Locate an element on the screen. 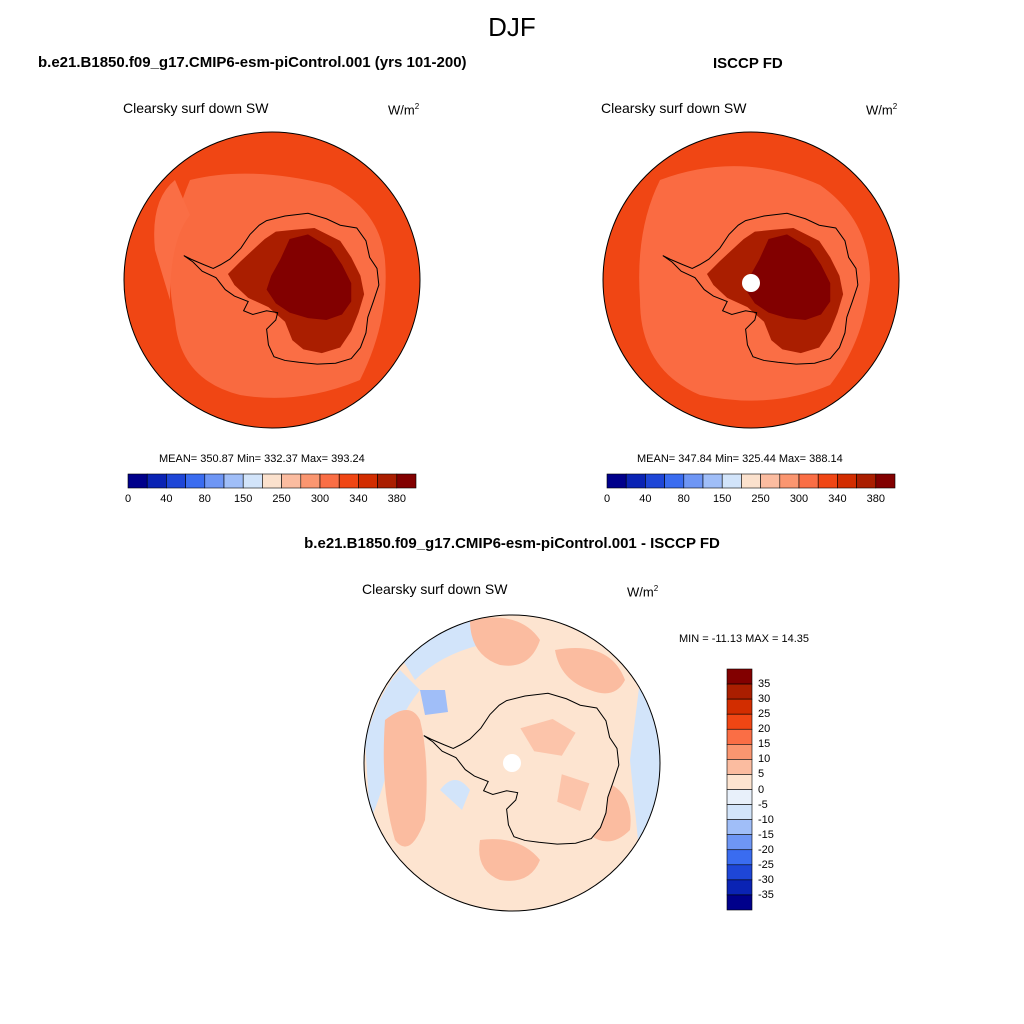  panel1-units: W/m2 is located at coordinates (404, 110).